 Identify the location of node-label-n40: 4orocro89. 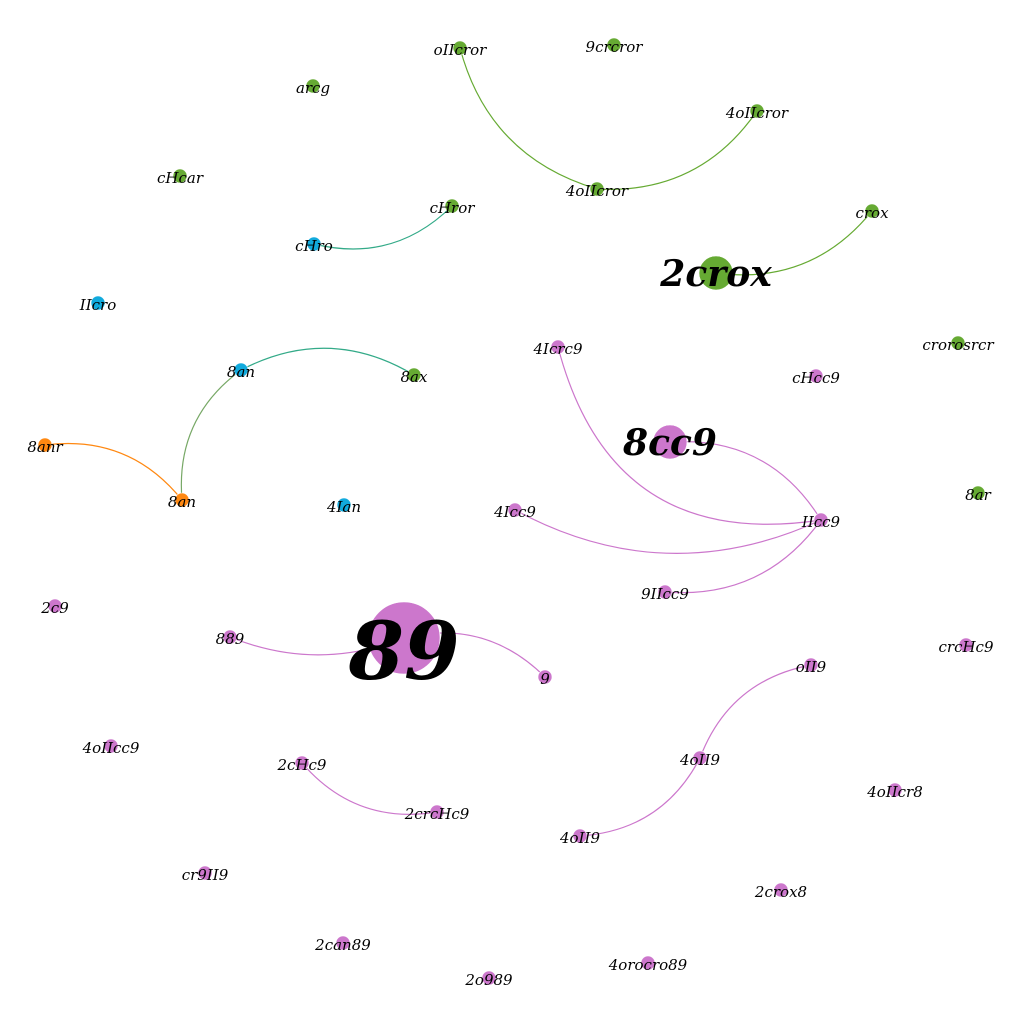
(648, 965).